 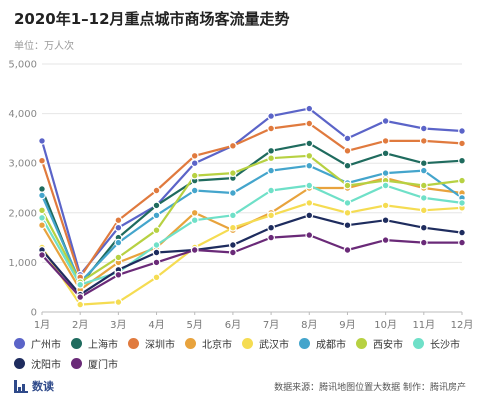 What do you see at coordinates (34, 313) in the screenshot?
I see `y-tick-label: 0` at bounding box center [34, 313].